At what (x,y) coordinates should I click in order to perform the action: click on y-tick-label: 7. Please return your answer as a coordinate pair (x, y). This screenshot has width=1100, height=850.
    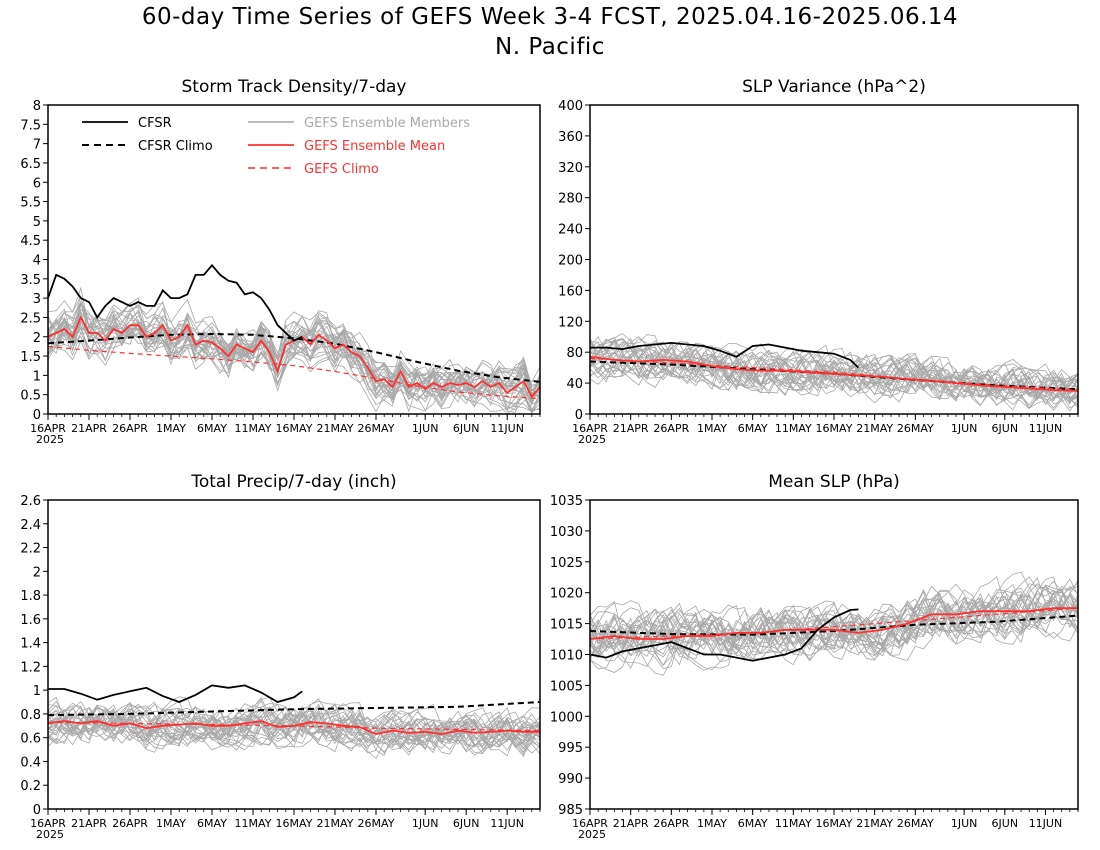
    Looking at the image, I should click on (37, 145).